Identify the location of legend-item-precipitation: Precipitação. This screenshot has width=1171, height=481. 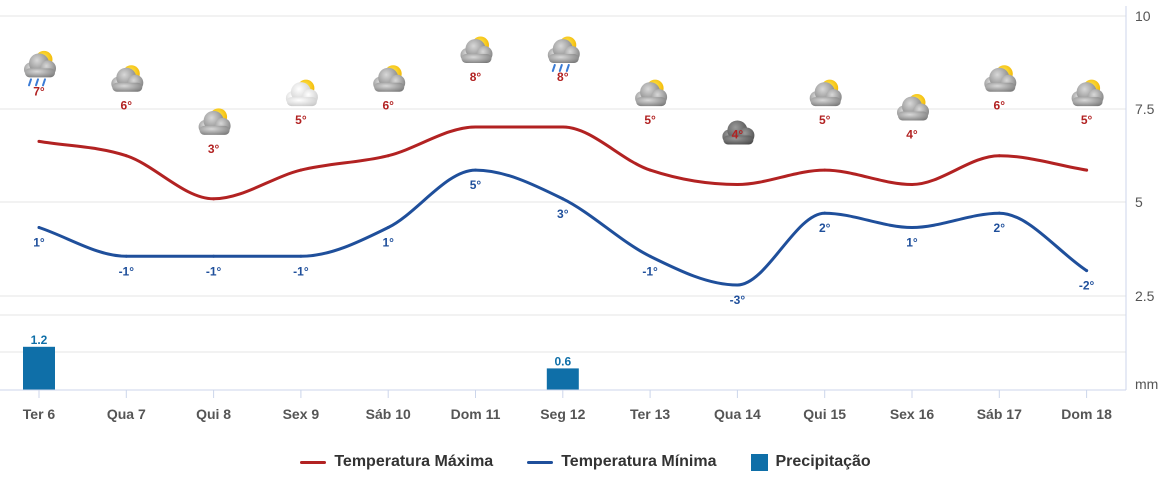
(810, 462).